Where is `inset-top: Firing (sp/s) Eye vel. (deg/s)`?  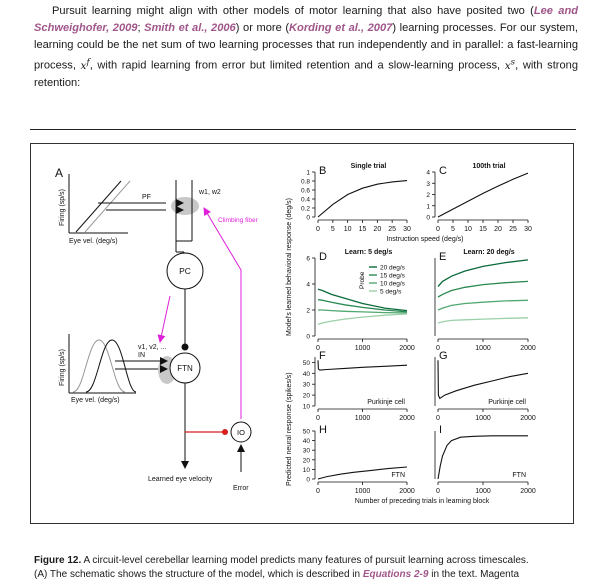
inset-top: Firing (sp/s) Eye vel. (deg/s) is located at coordinates (95, 209).